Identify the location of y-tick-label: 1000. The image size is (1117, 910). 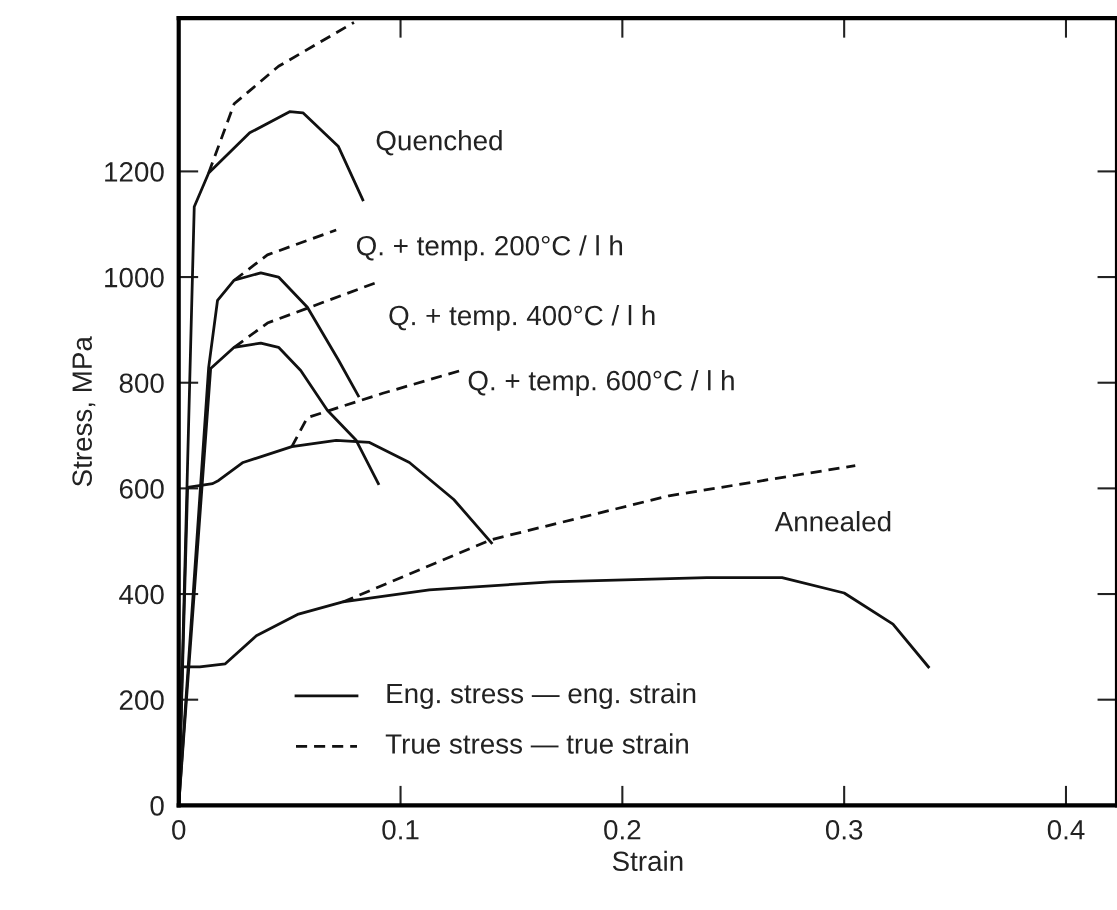
(134, 277).